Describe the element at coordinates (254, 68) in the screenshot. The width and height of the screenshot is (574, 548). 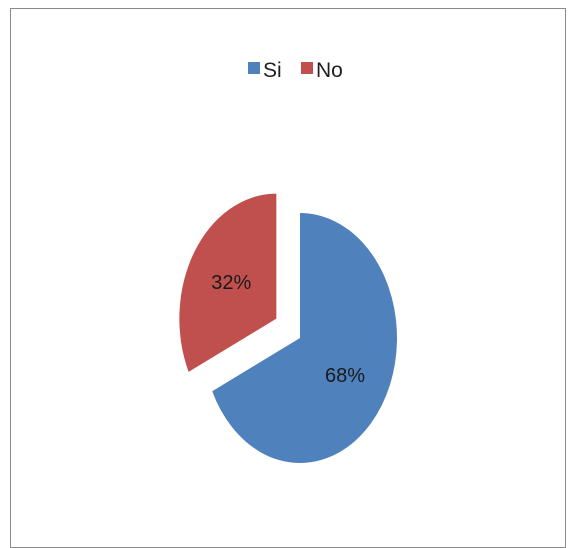
I see `legend-swatch-si` at that location.